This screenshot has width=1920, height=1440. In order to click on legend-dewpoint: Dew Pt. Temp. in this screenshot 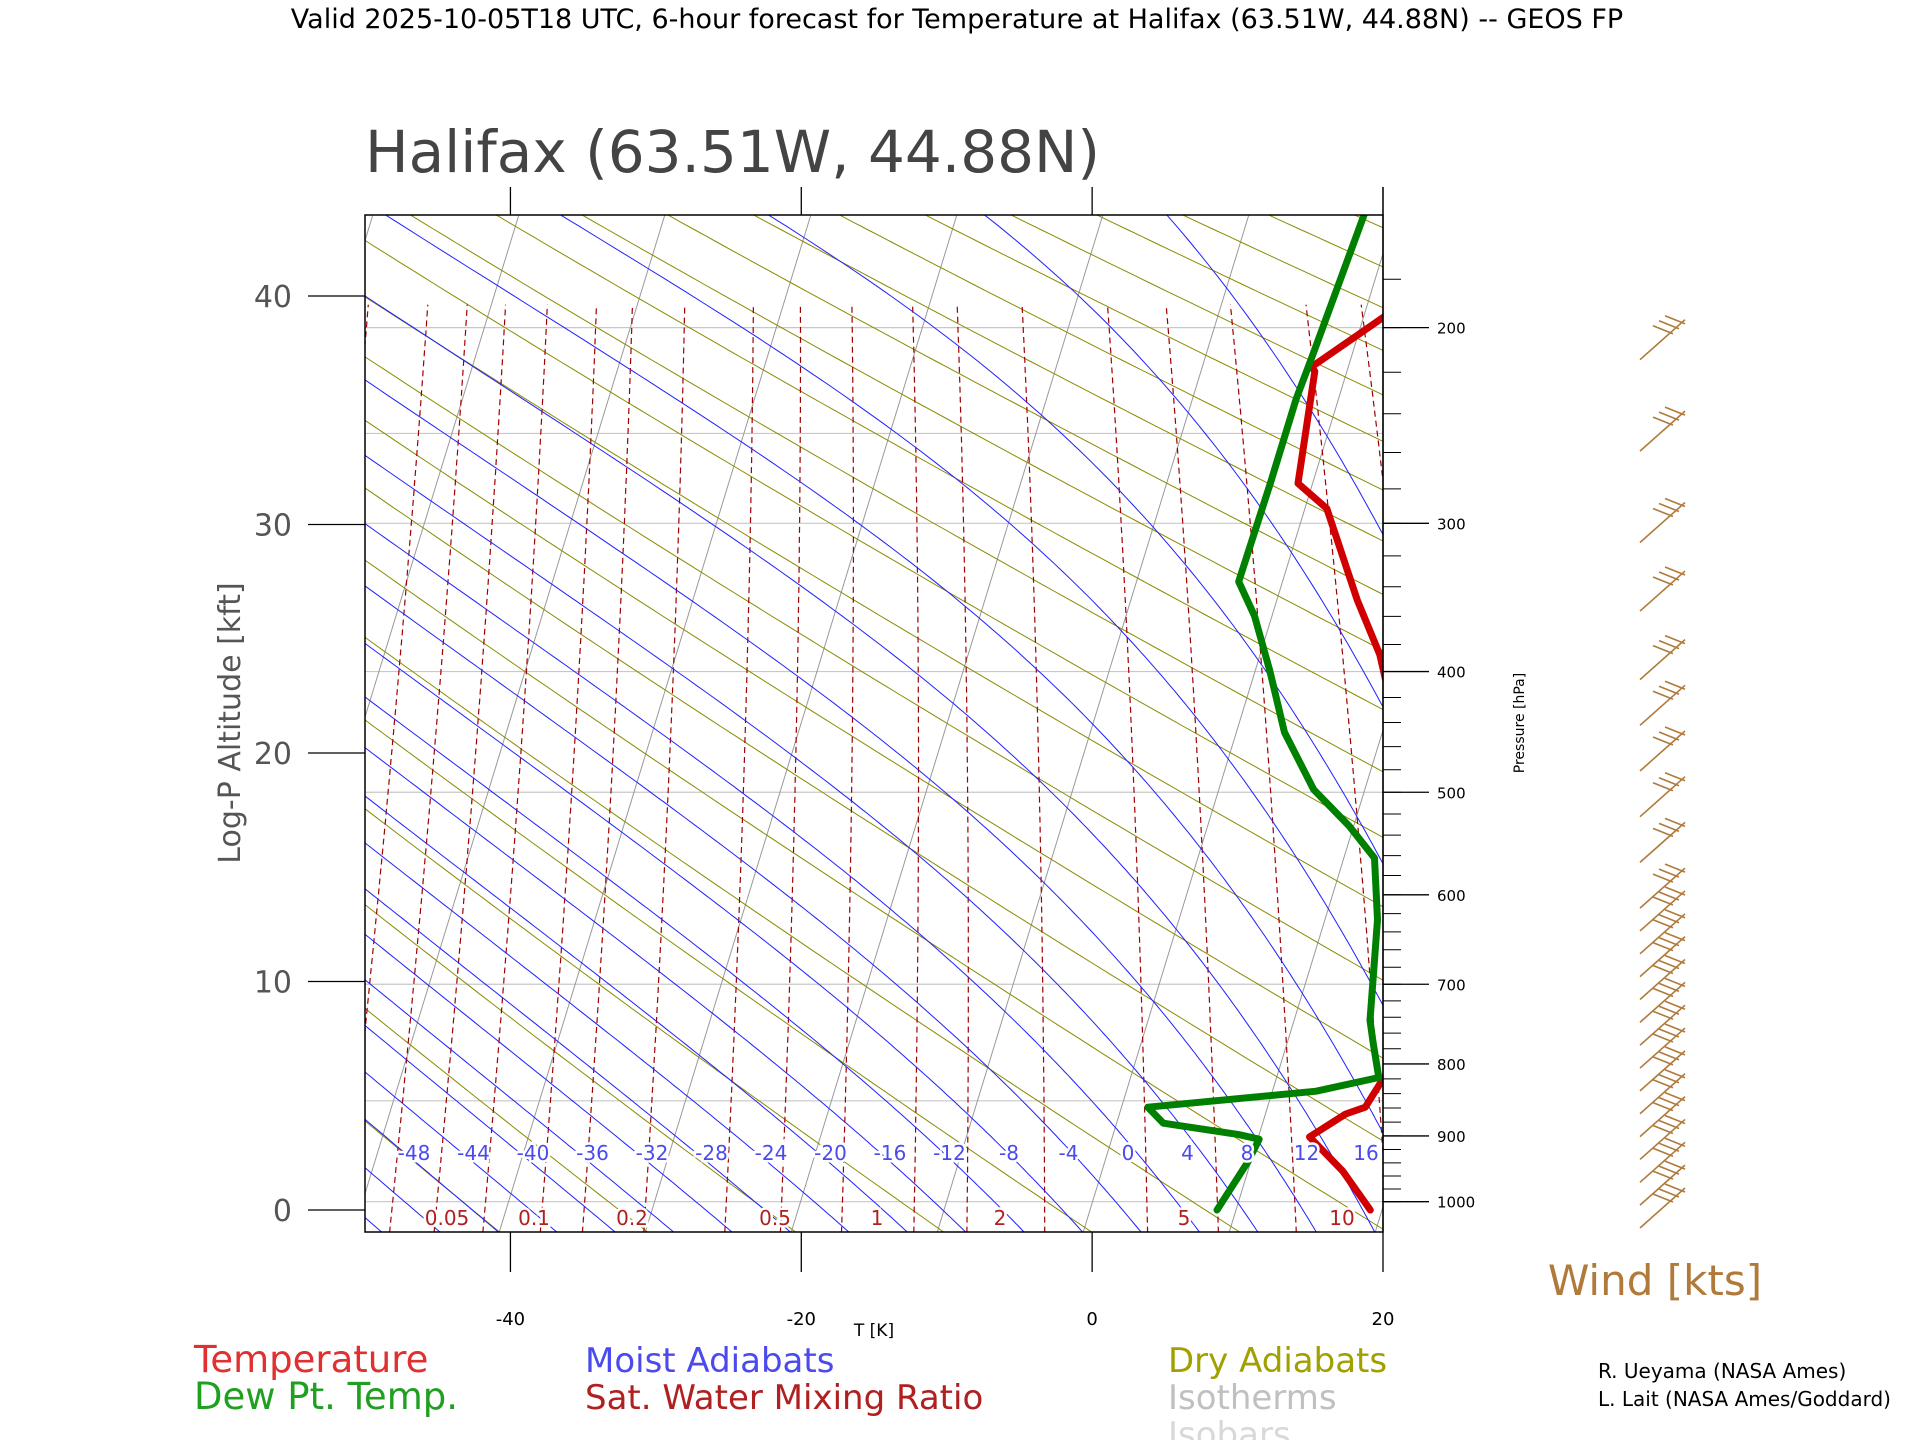, I will do `click(326, 1396)`.